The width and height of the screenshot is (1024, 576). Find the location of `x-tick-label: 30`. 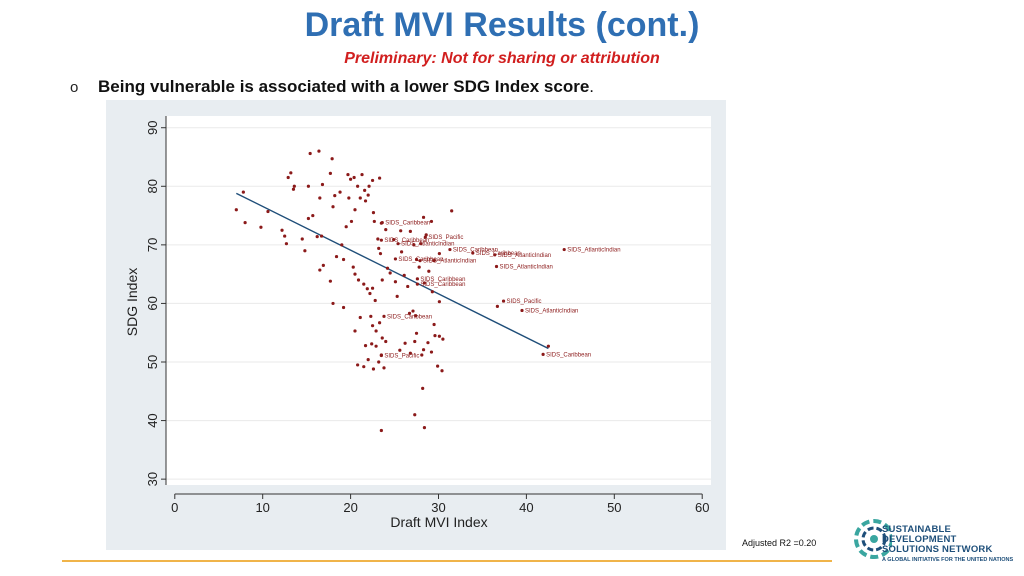

x-tick-label: 30 is located at coordinates (438, 507).